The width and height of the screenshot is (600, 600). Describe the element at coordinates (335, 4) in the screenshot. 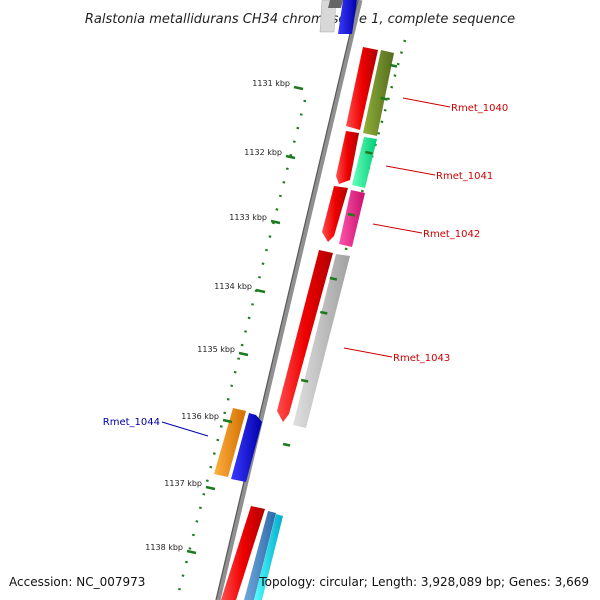

I see `partial-feature-dark-top` at that location.